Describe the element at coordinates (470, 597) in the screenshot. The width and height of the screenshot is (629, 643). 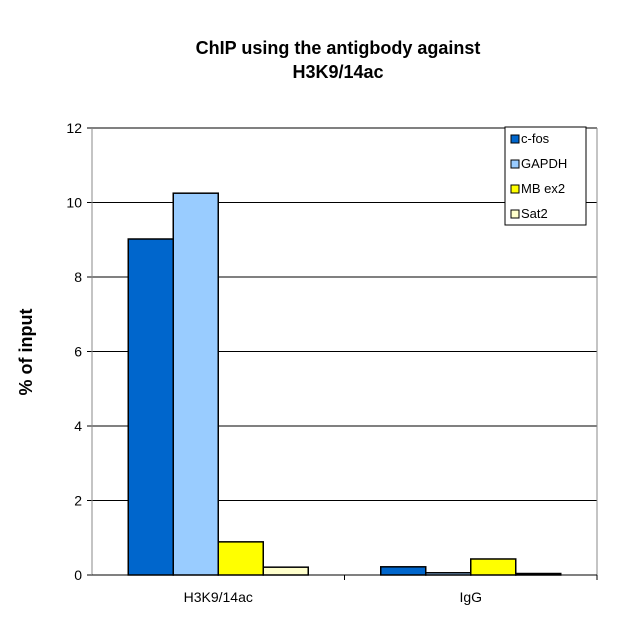
I see `x-tick-label: IgG` at that location.